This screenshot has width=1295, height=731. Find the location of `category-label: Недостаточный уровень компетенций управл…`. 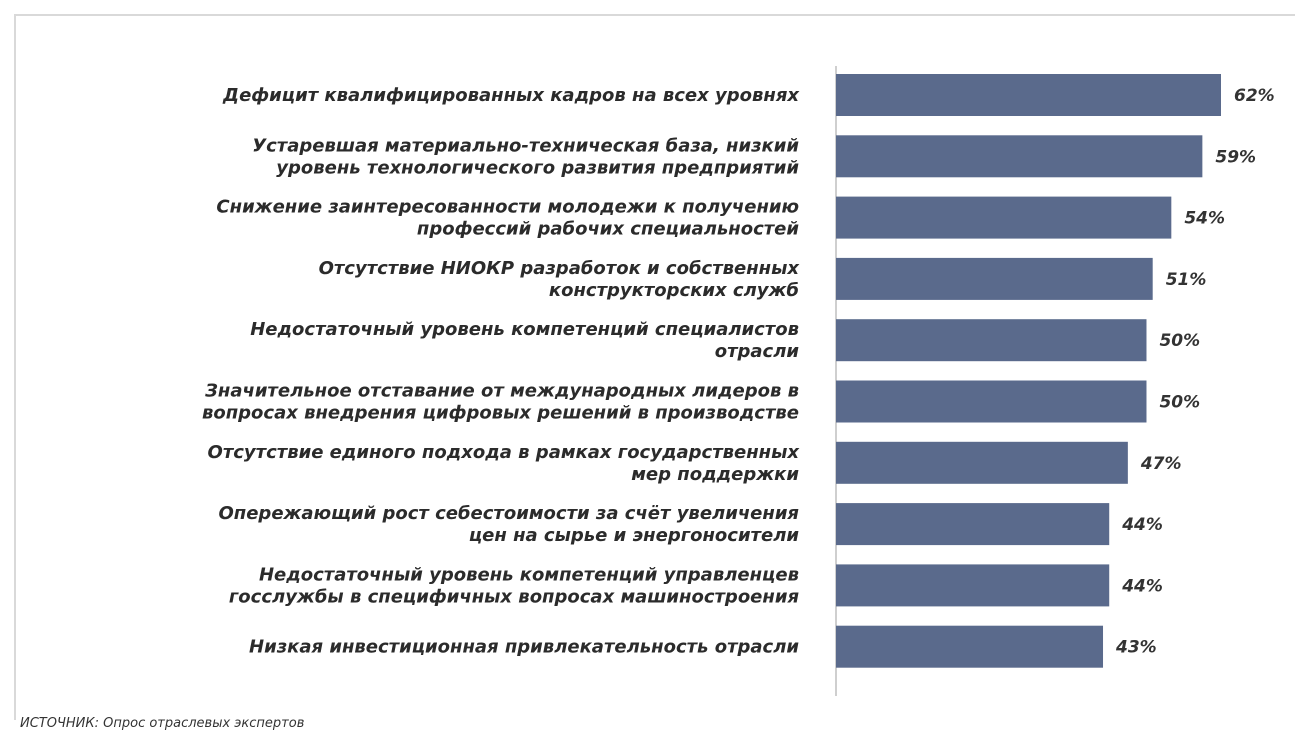

category-label: Недостаточный уровень компетенций управл… is located at coordinates (529, 574).